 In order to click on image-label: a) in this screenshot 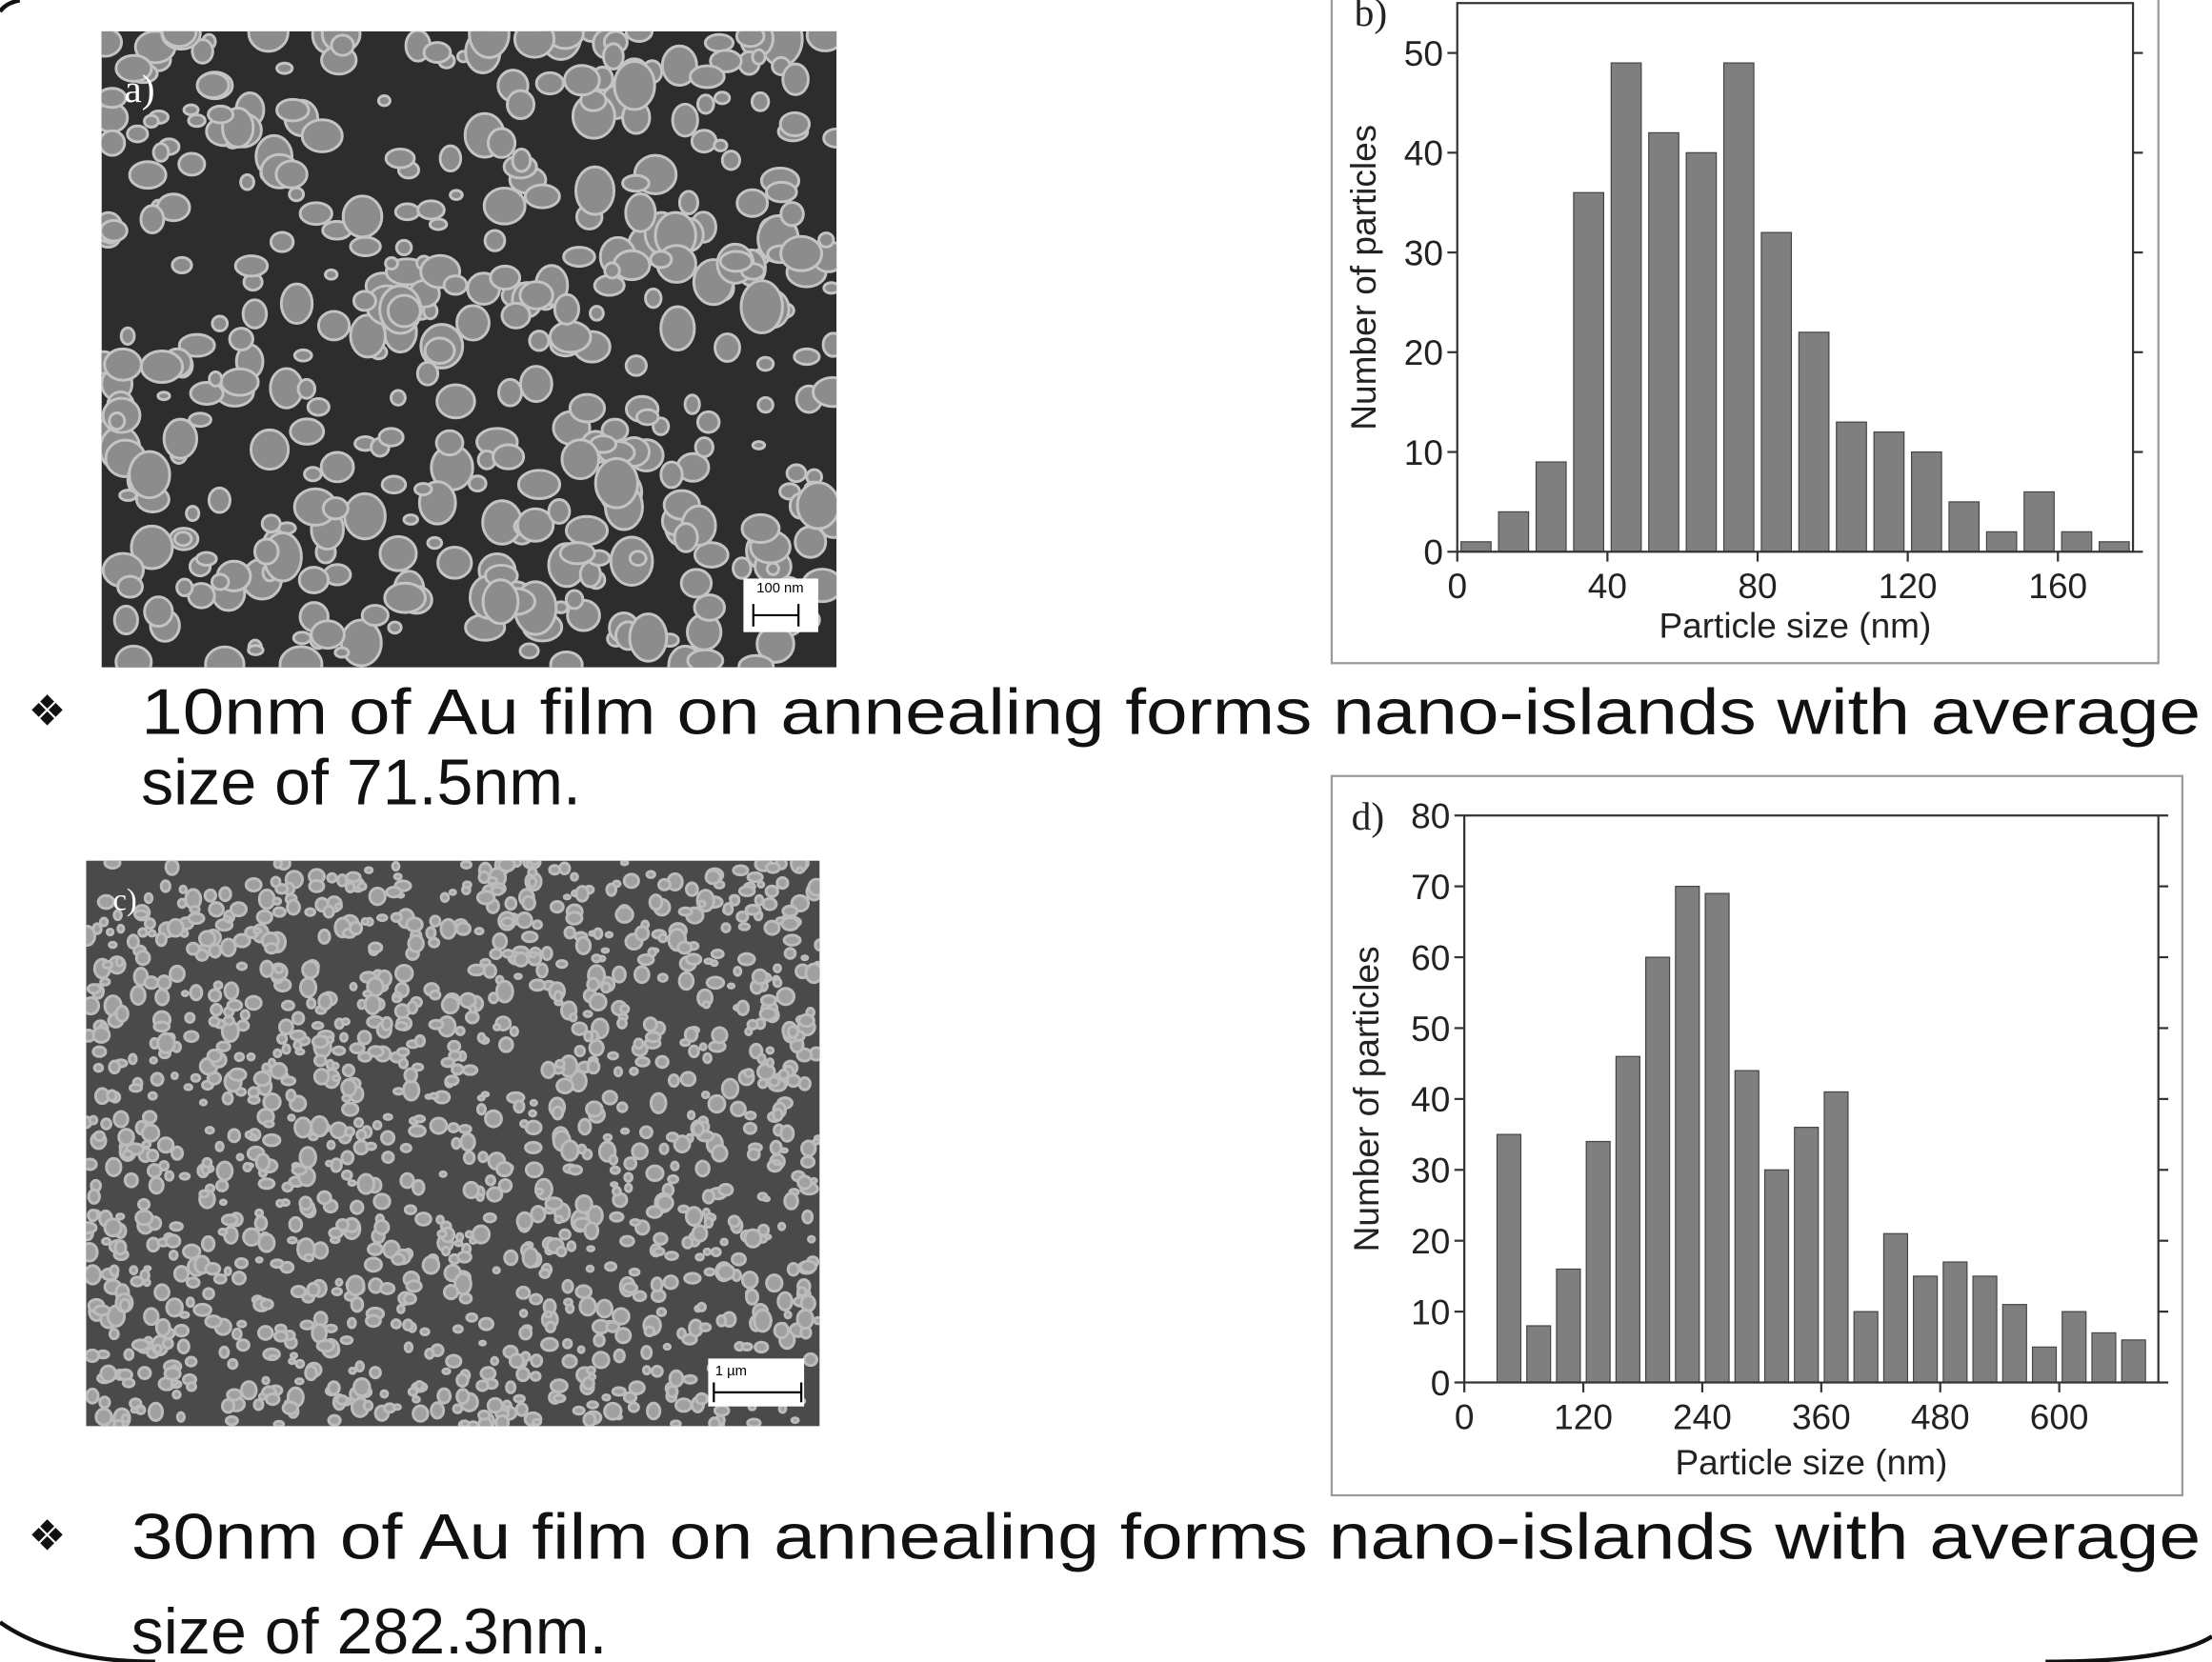, I will do `click(139, 89)`.